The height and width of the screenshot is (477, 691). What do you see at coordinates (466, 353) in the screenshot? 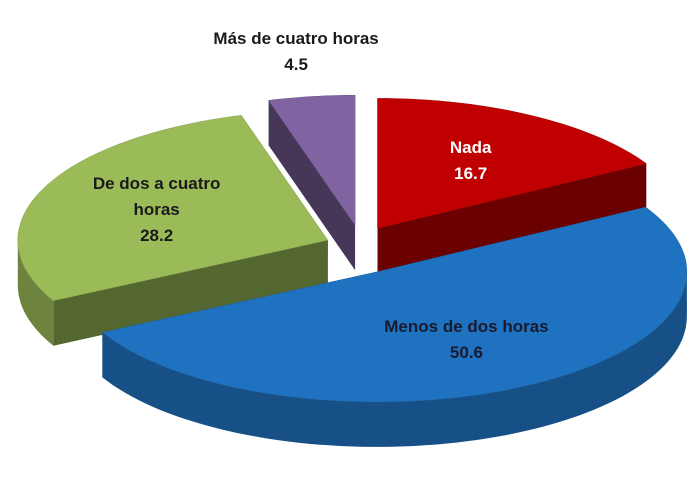
I see `label-value: 50.6` at bounding box center [466, 353].